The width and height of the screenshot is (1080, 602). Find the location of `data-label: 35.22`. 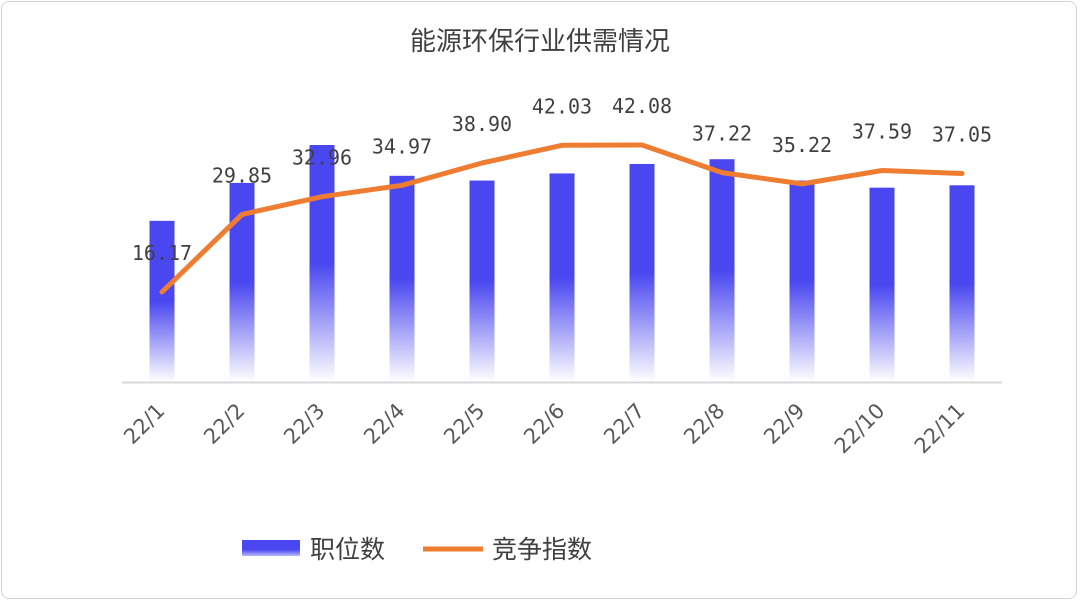

data-label: 35.22 is located at coordinates (802, 145).